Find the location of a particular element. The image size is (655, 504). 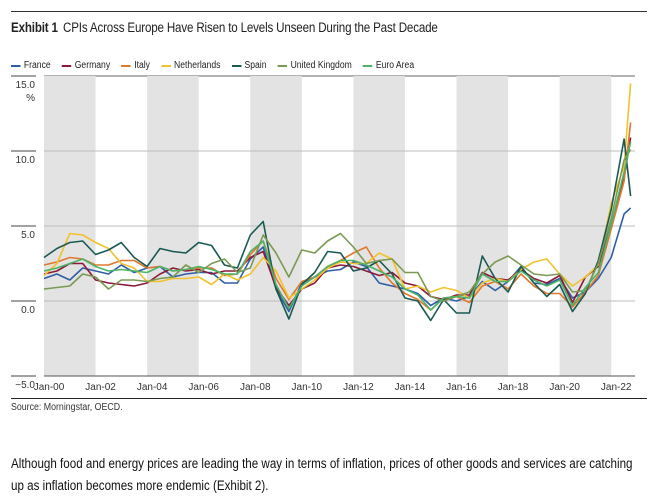

x-tick-label: Jan-16 is located at coordinates (461, 387).